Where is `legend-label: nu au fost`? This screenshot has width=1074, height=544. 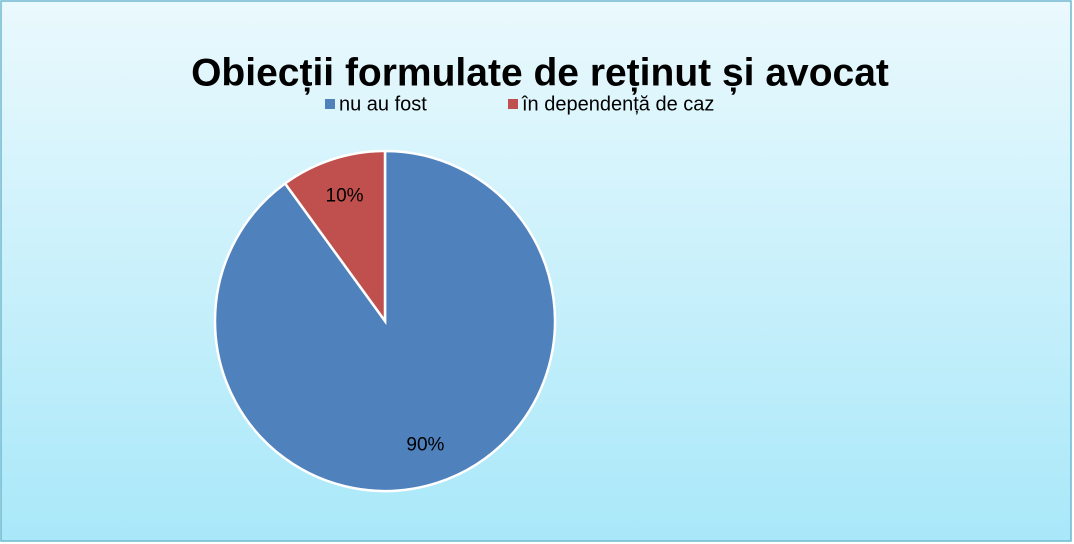 legend-label: nu au fost is located at coordinates (383, 104).